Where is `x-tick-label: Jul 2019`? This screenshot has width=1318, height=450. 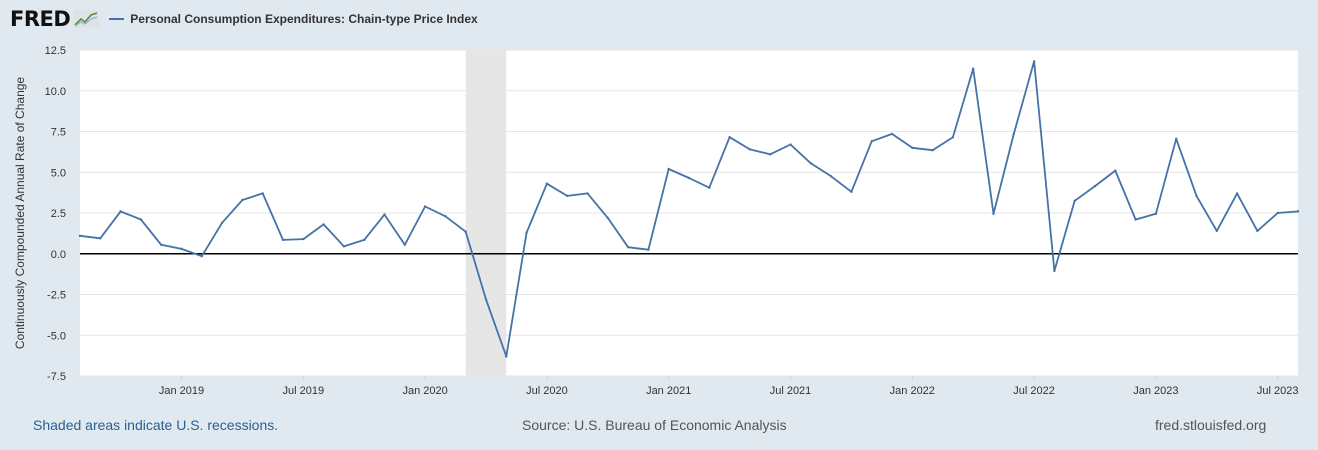 x-tick-label: Jul 2019 is located at coordinates (304, 391).